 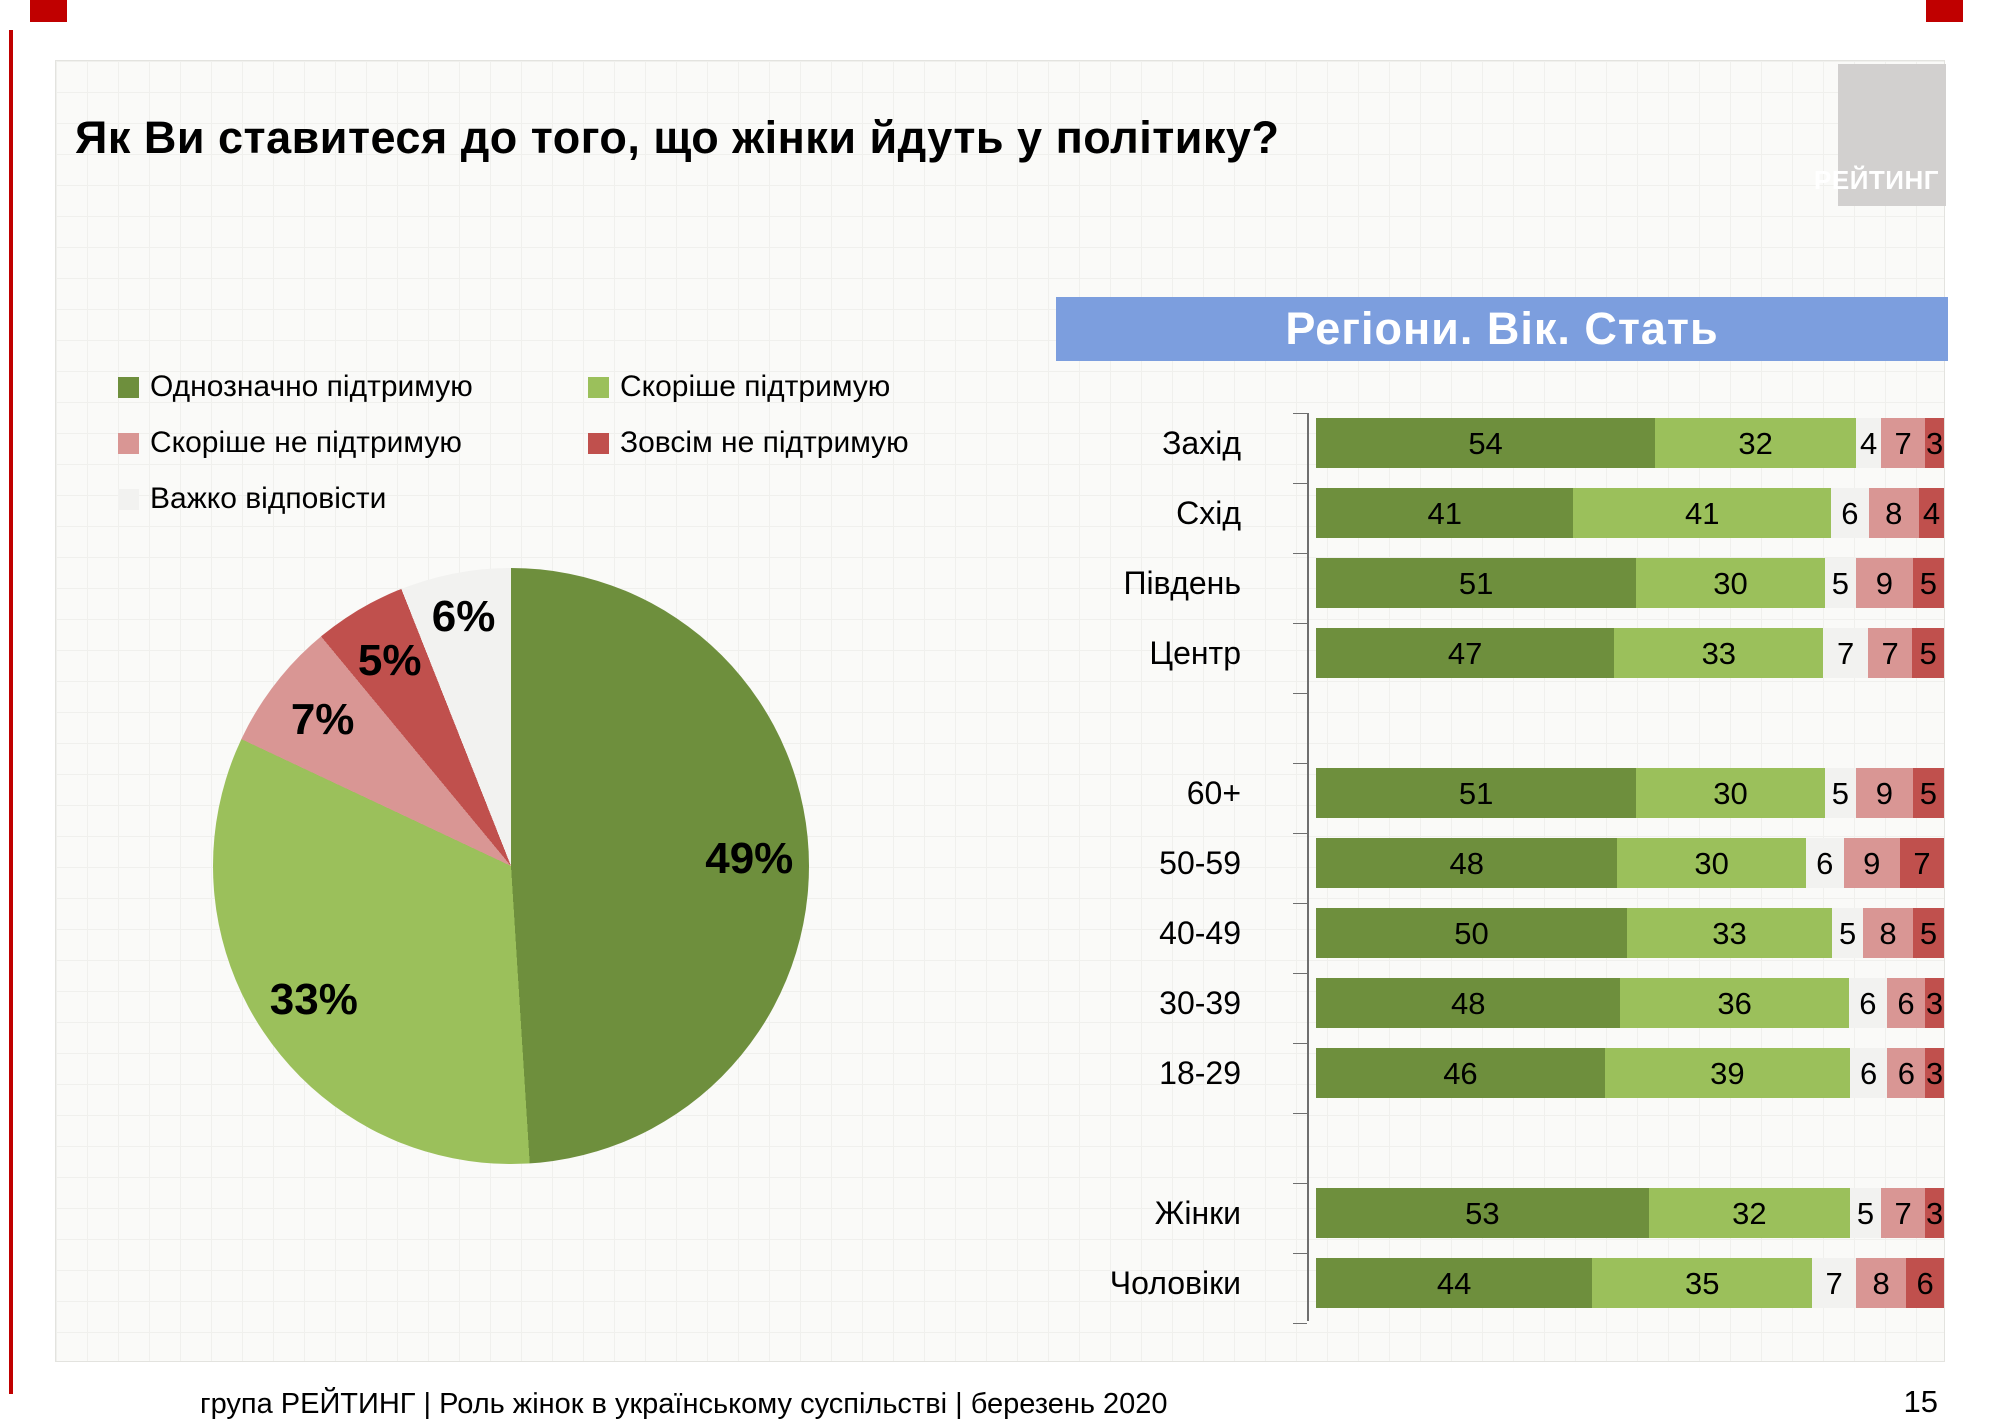 What do you see at coordinates (311, 386) in the screenshot?
I see `legend-label: Однозначно підтримую` at bounding box center [311, 386].